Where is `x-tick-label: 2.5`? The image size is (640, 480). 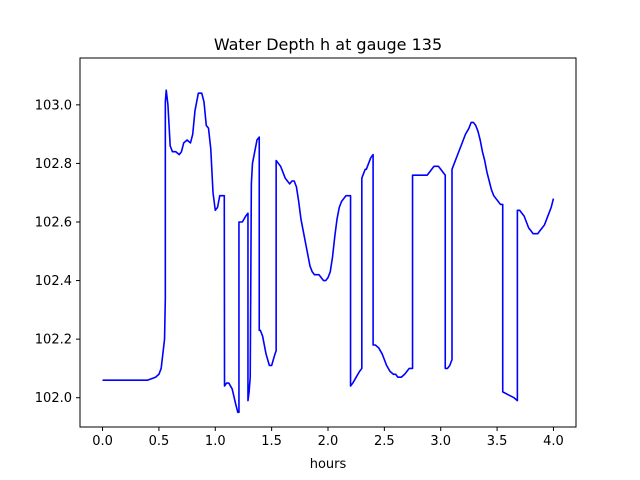 x-tick-label: 2.5 is located at coordinates (384, 441).